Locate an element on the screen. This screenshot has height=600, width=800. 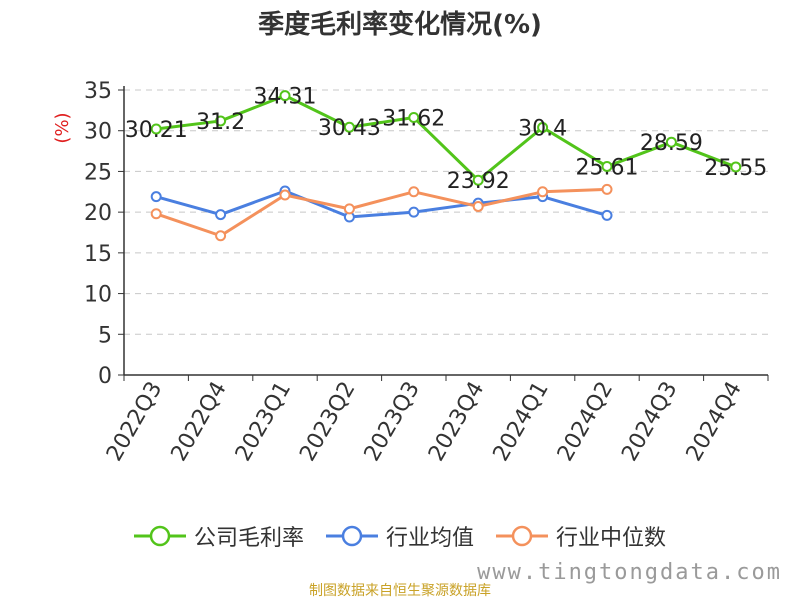
data-label: 25.61 is located at coordinates (607, 167).